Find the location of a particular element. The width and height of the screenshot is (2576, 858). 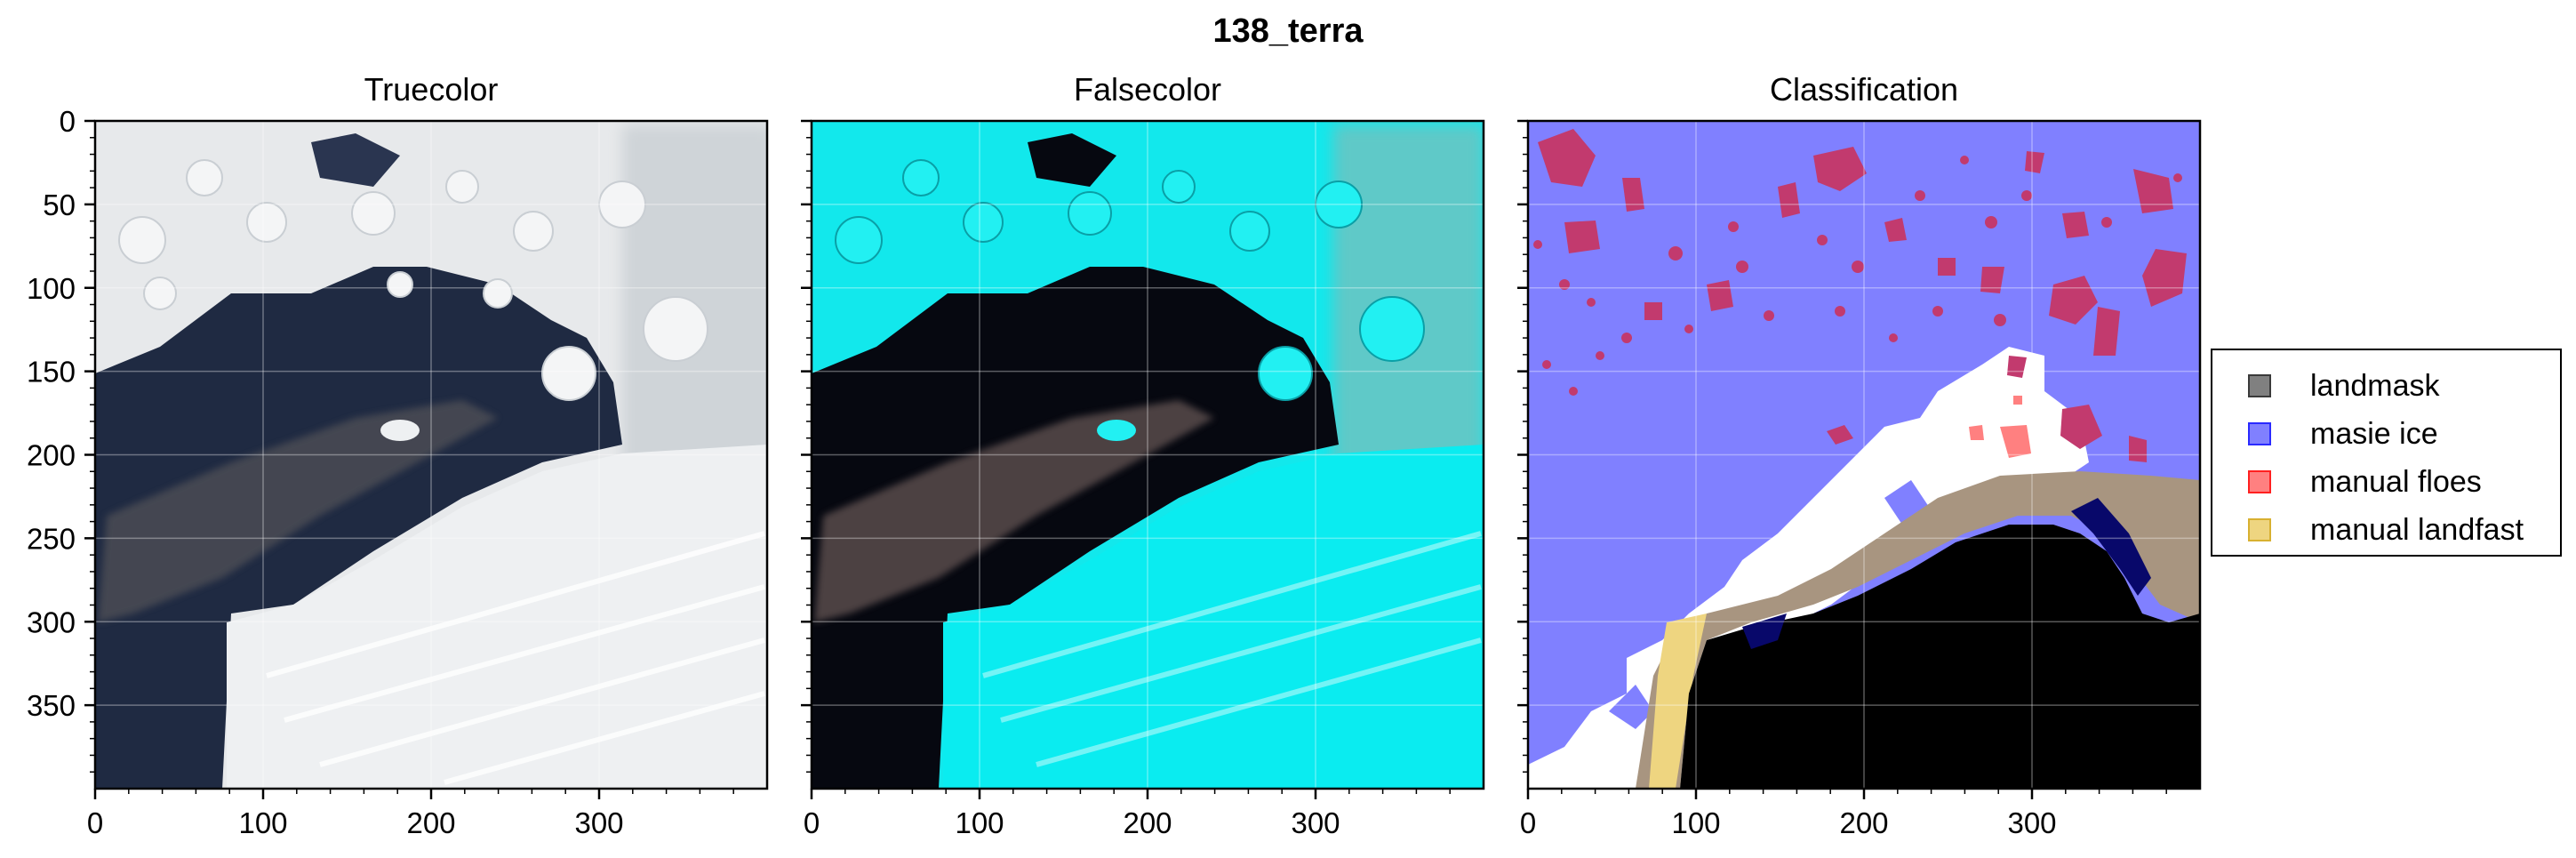

legend-label-masie-ice: masie ice is located at coordinates (2374, 433).